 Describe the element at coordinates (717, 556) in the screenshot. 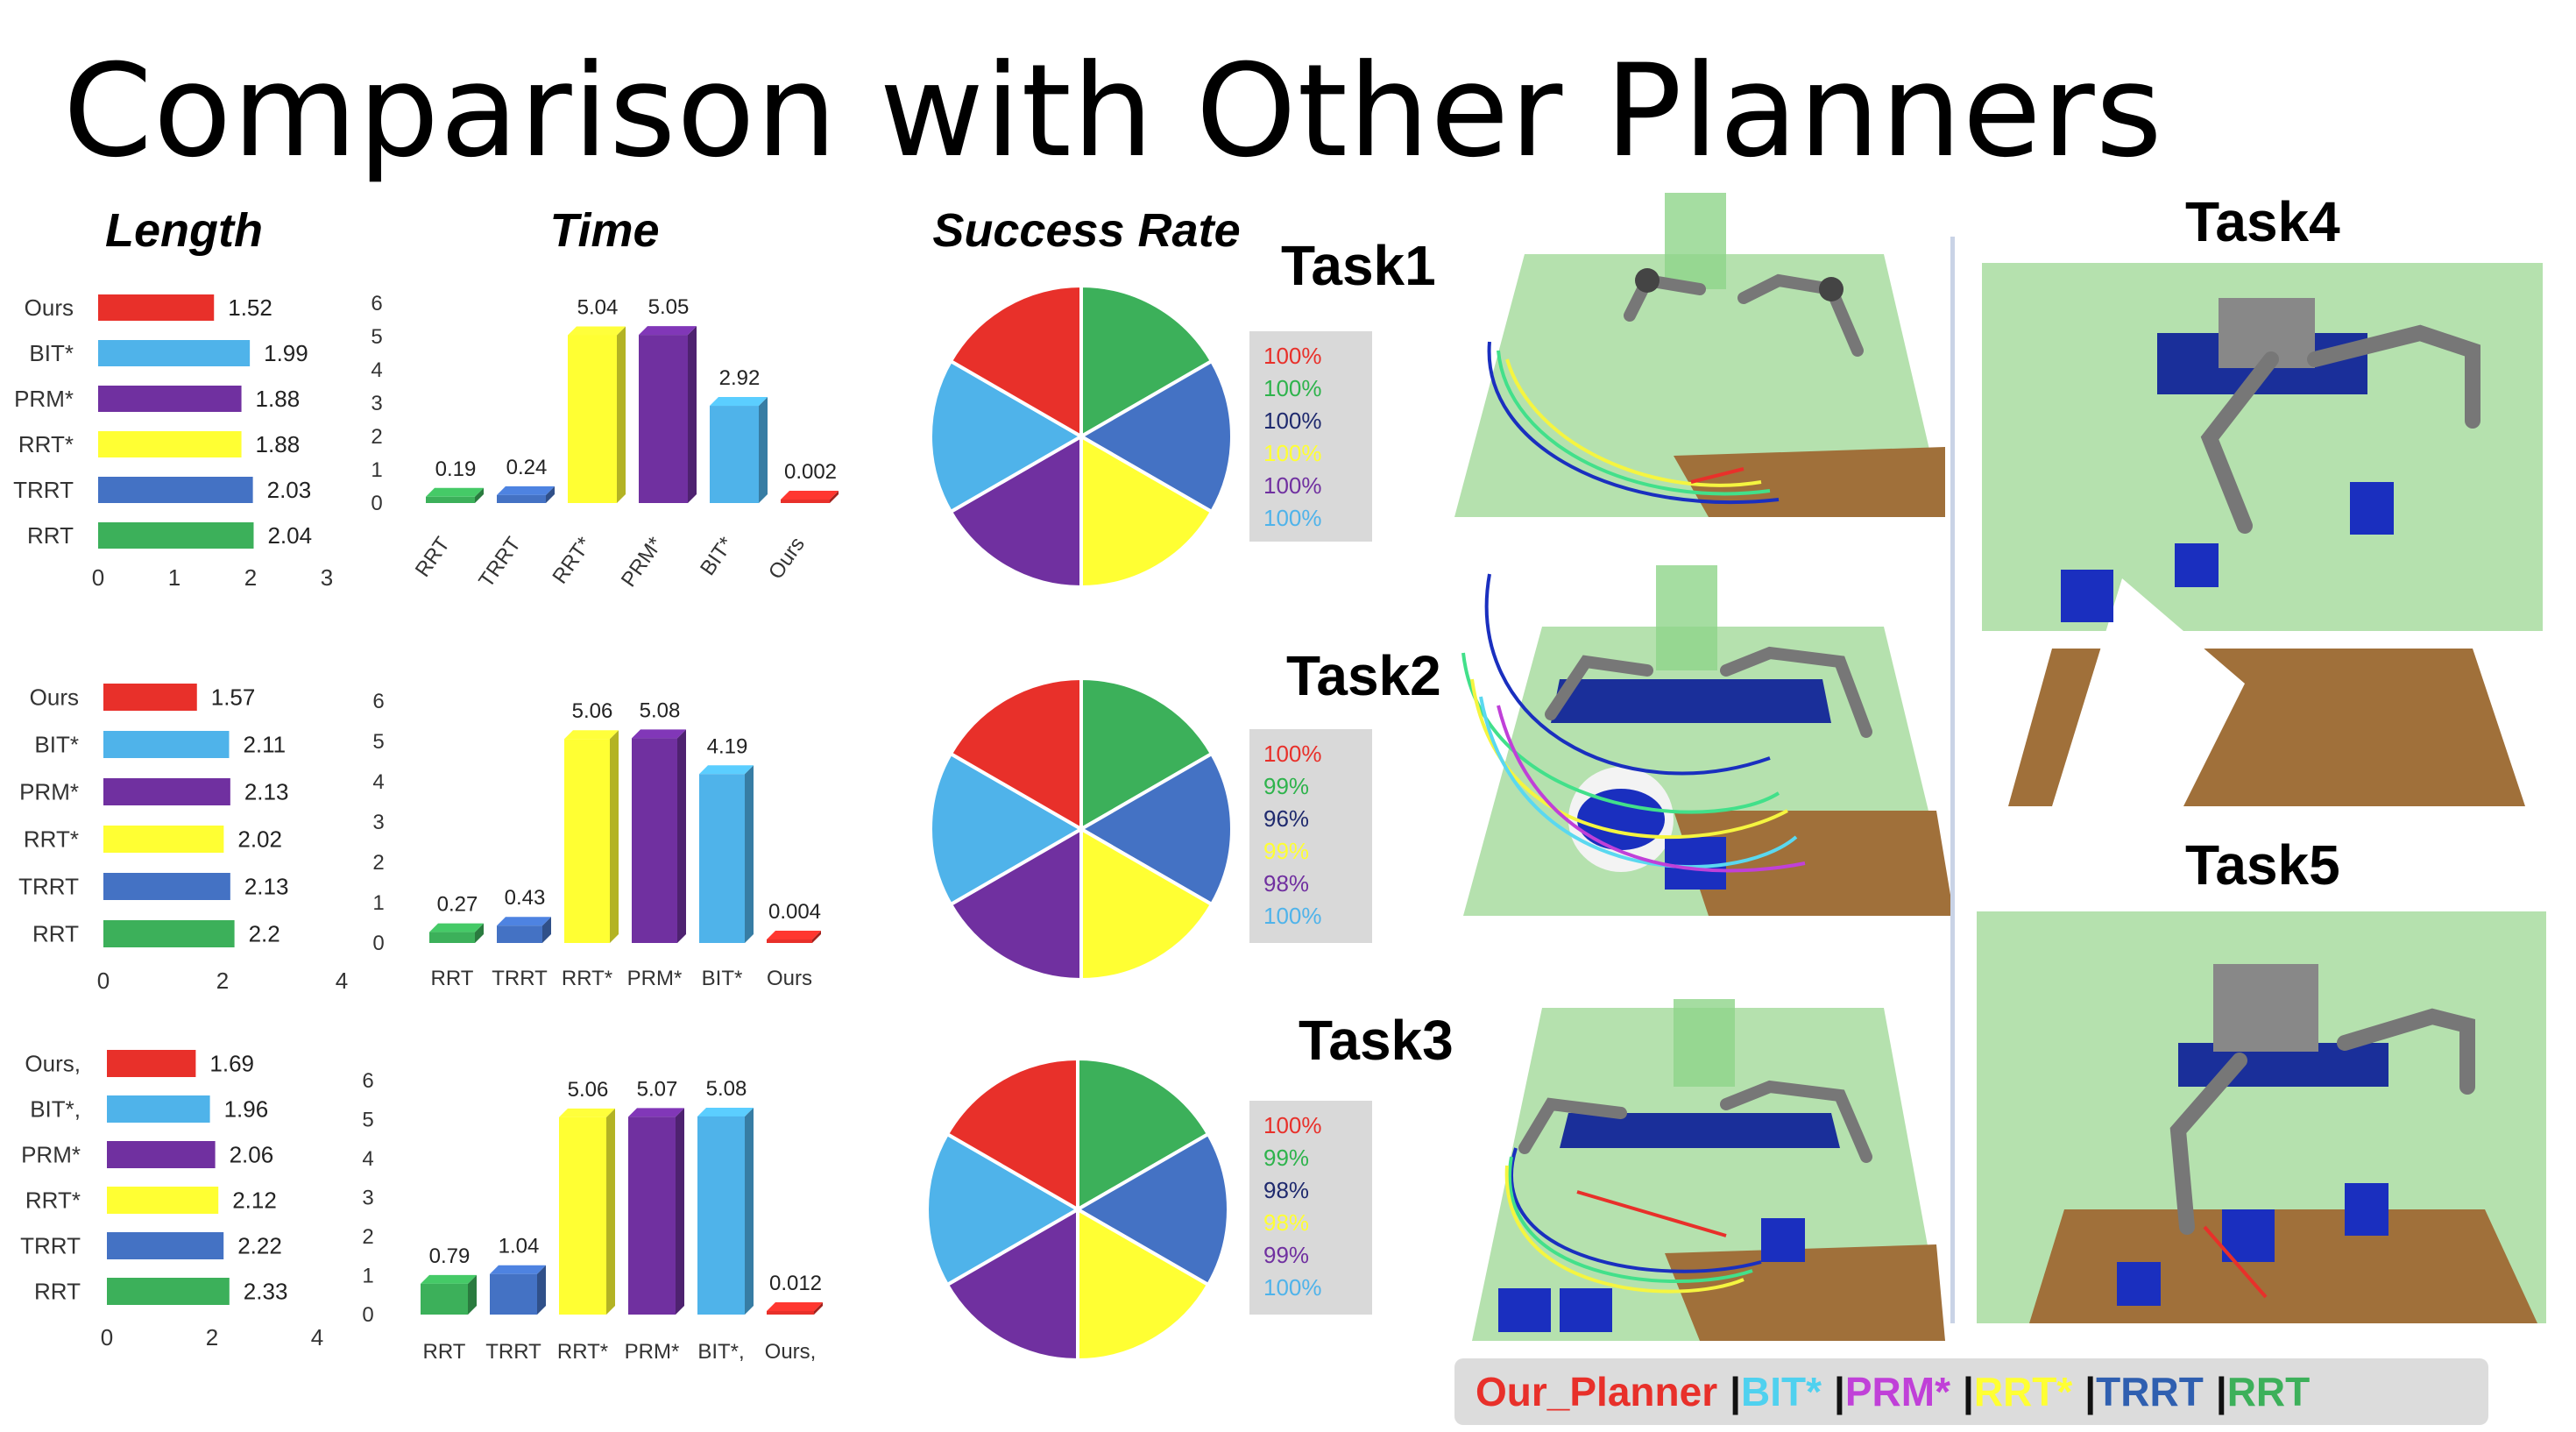

I see `time-category-label: BIT*` at that location.